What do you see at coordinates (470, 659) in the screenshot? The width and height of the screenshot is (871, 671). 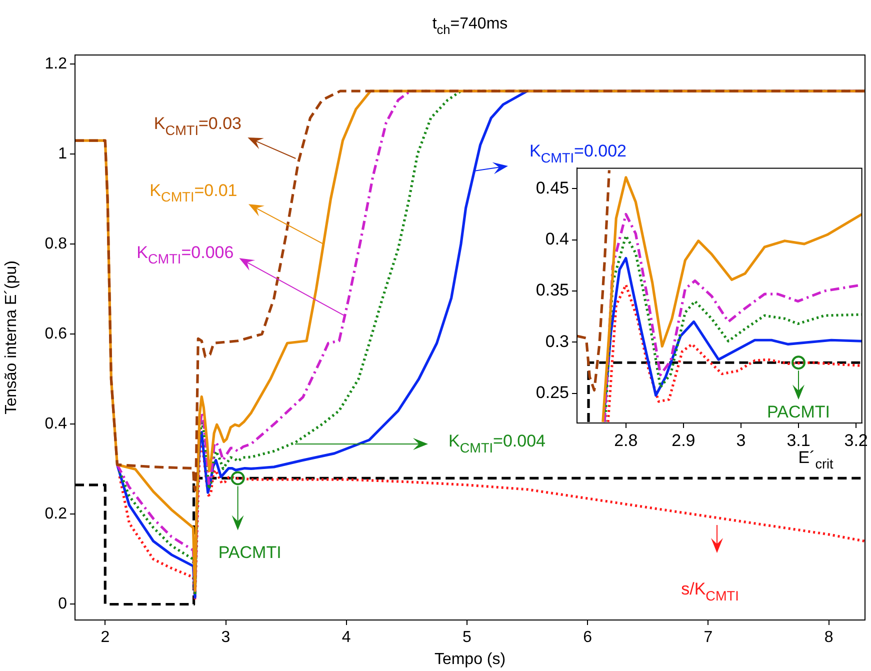 I see `x-axis-title: Tempo (s)` at bounding box center [470, 659].